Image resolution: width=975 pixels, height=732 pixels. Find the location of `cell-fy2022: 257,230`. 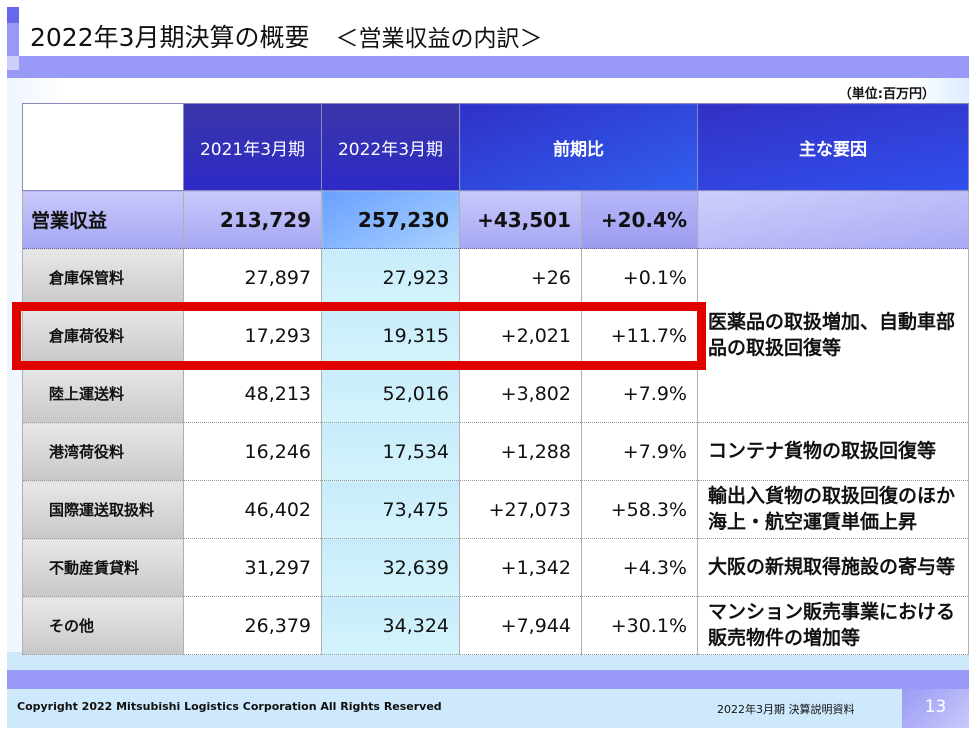

cell-fy2022: 257,230 is located at coordinates (390, 219).